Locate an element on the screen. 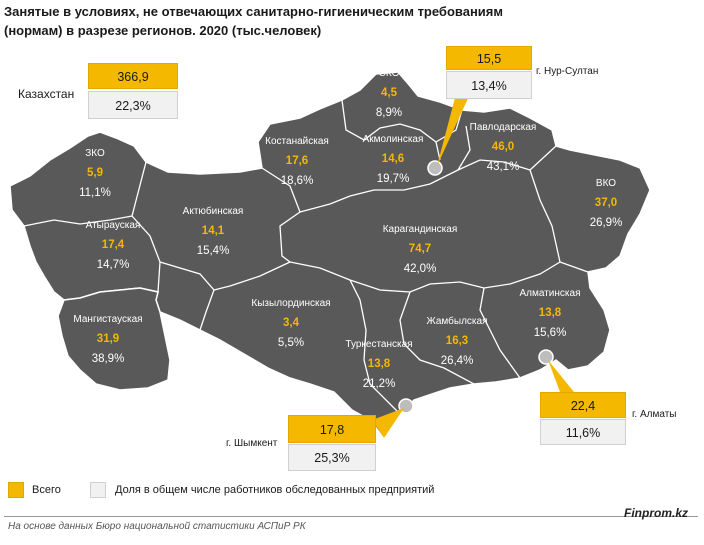 Image resolution: width=704 pixels, height=545 pixels. region-name: ЗКО is located at coordinates (95, 153).